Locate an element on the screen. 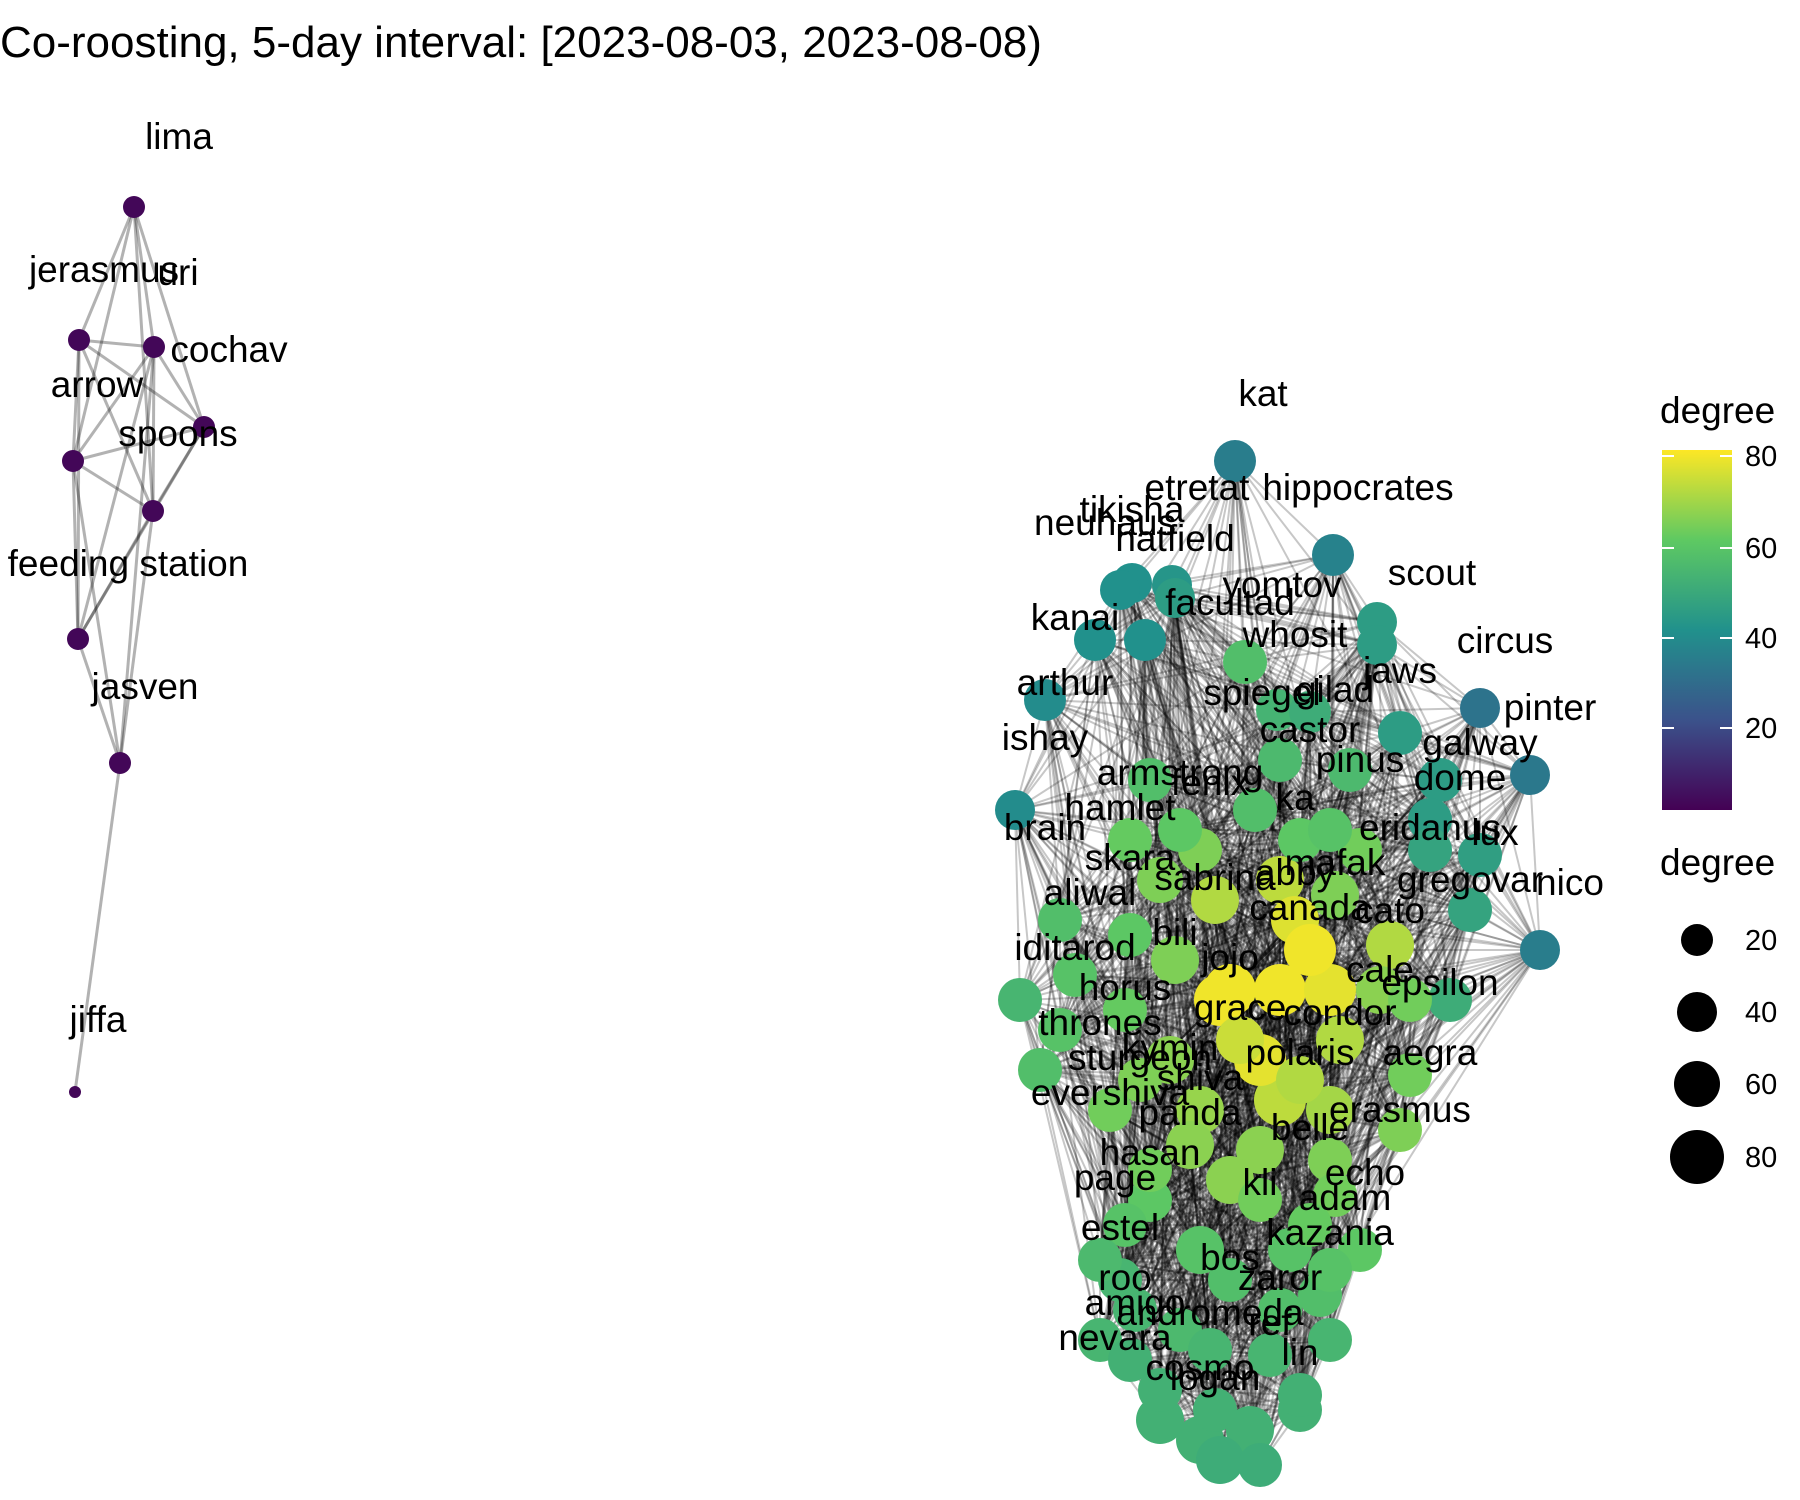 The image size is (1800, 1500). node-label-kli: kli is located at coordinates (1260, 1182).